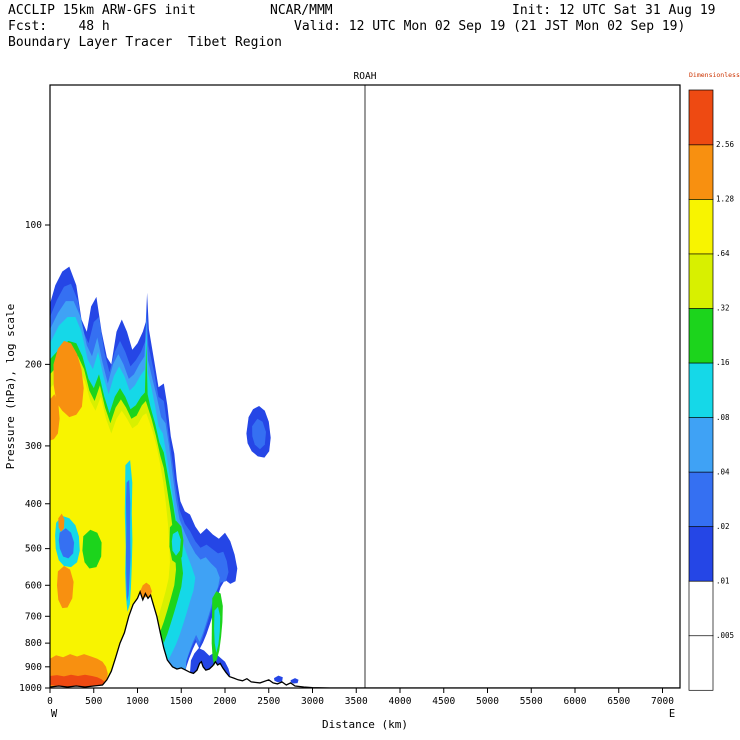 The height and width of the screenshot is (740, 740). I want to click on y-axis-title: Pressure (hPa), log scale, so click(10, 387).